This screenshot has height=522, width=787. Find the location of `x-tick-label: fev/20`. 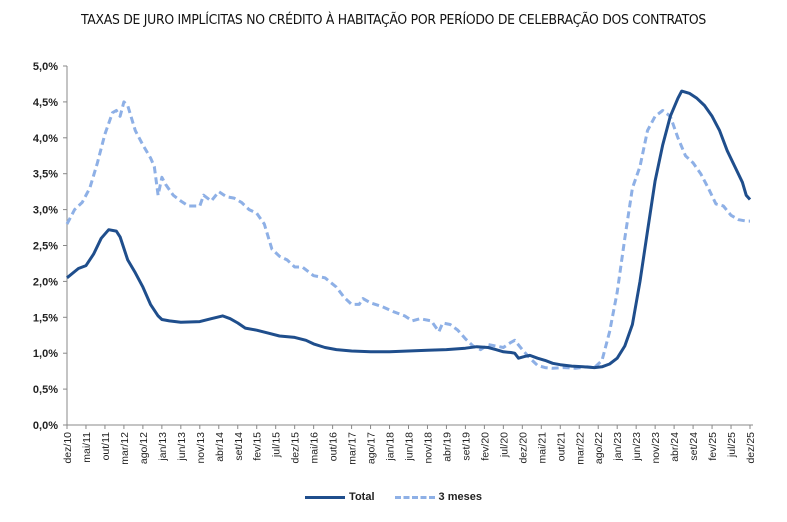

x-tick-label: fev/20 is located at coordinates (485, 446).